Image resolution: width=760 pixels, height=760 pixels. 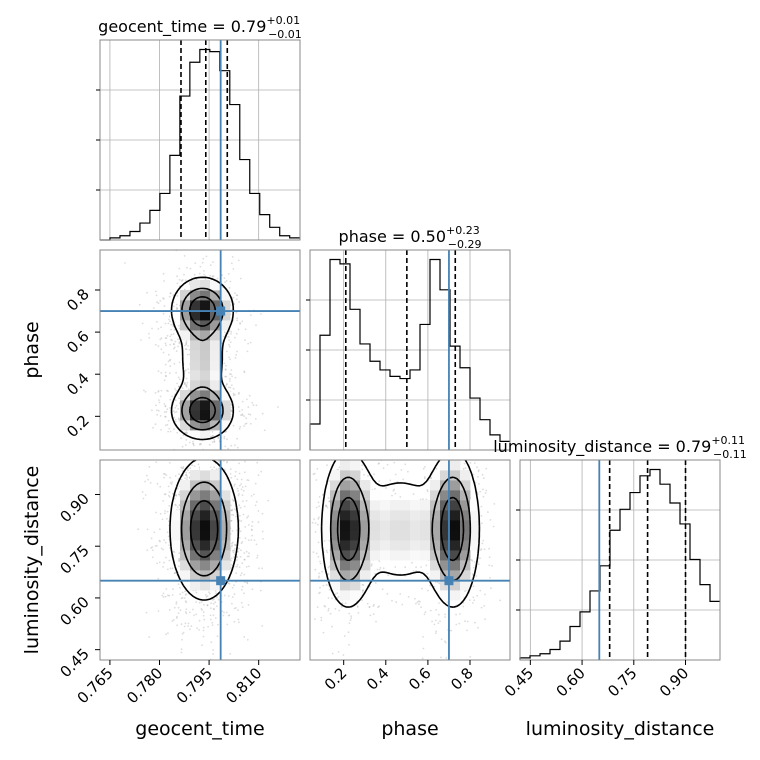 I want to click on x-tick-label: 0.780, so click(x=144, y=685).